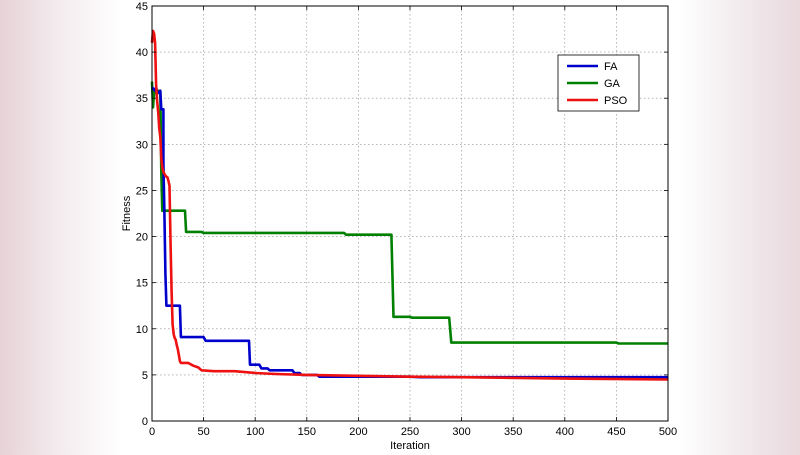 The image size is (800, 455). Describe the element at coordinates (358, 432) in the screenshot. I see `x-tick-label: 200` at that location.